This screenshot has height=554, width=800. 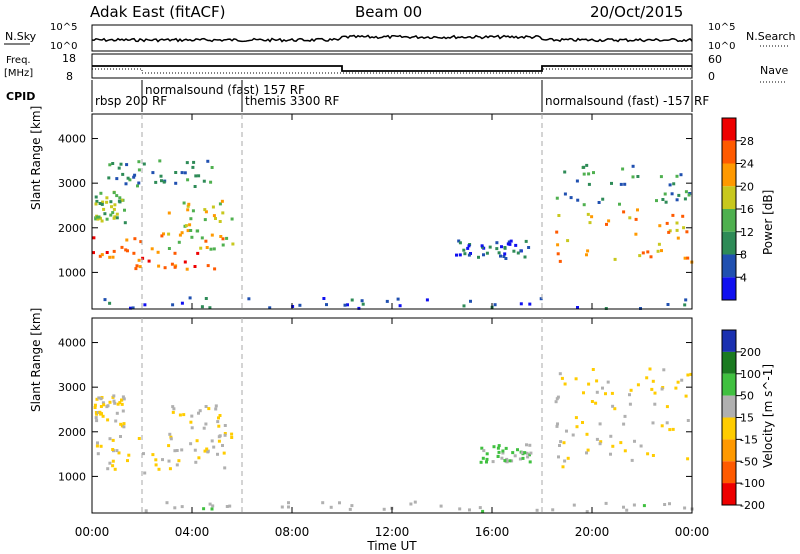 I want to click on nave-tick-top: 60, so click(x=715, y=59).